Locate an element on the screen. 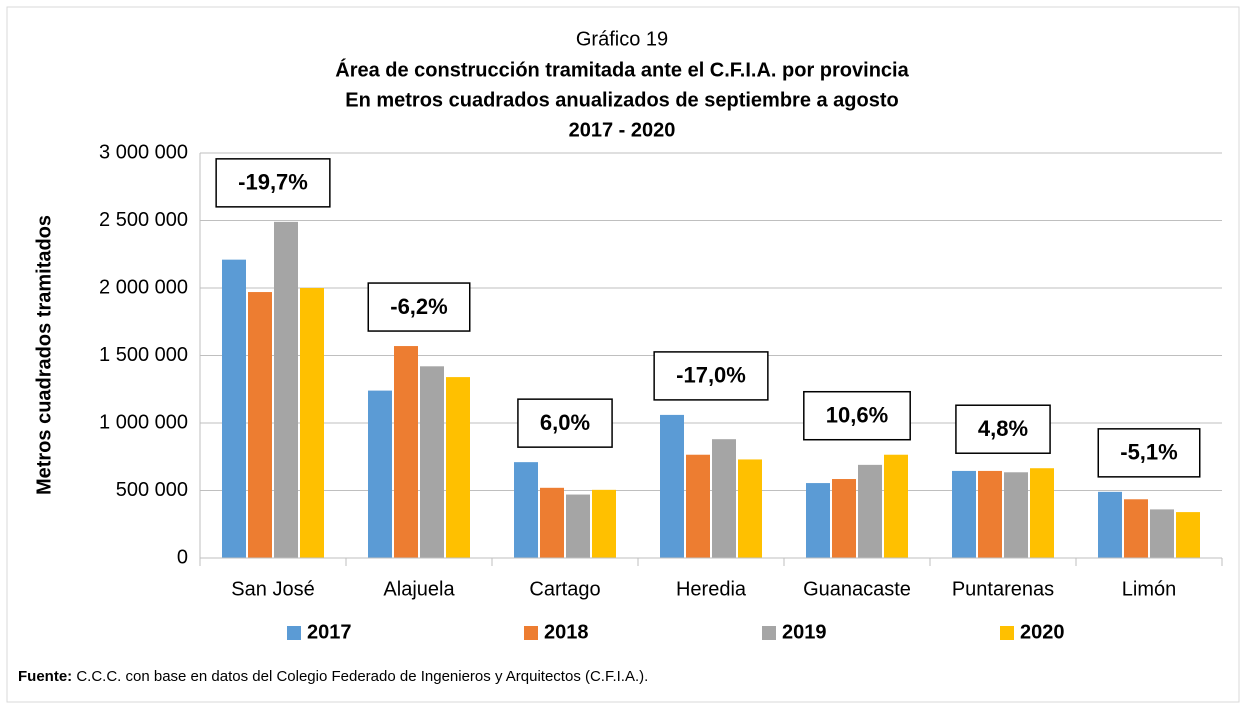 This screenshot has height=707, width=1246. y-tick-label: 2 500 000 is located at coordinates (143, 220).